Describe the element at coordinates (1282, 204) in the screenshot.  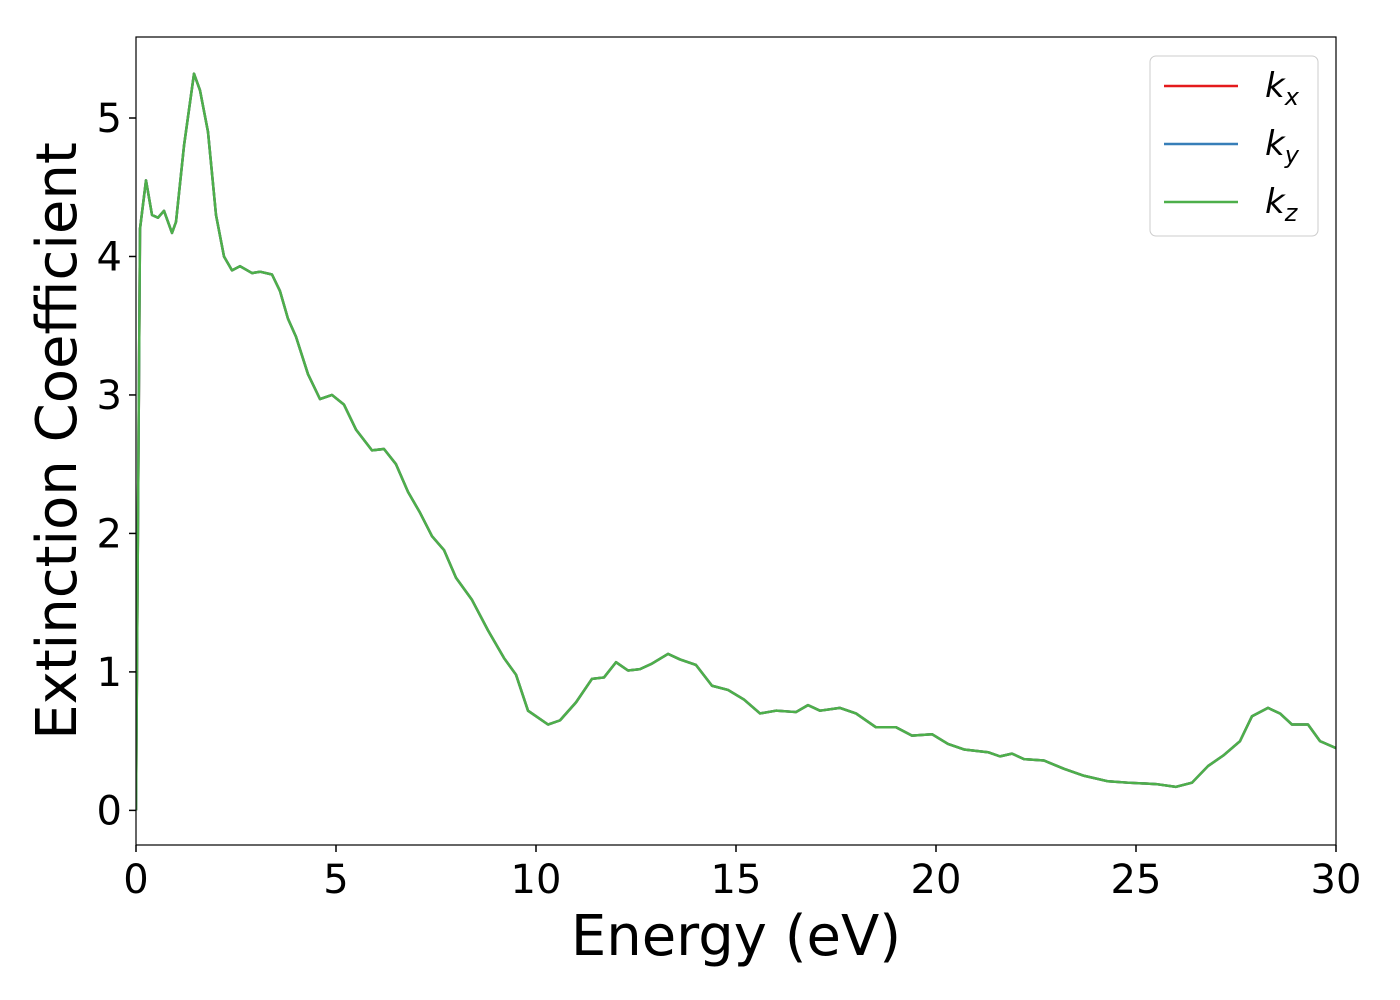
I see `legend-label: kz` at that location.